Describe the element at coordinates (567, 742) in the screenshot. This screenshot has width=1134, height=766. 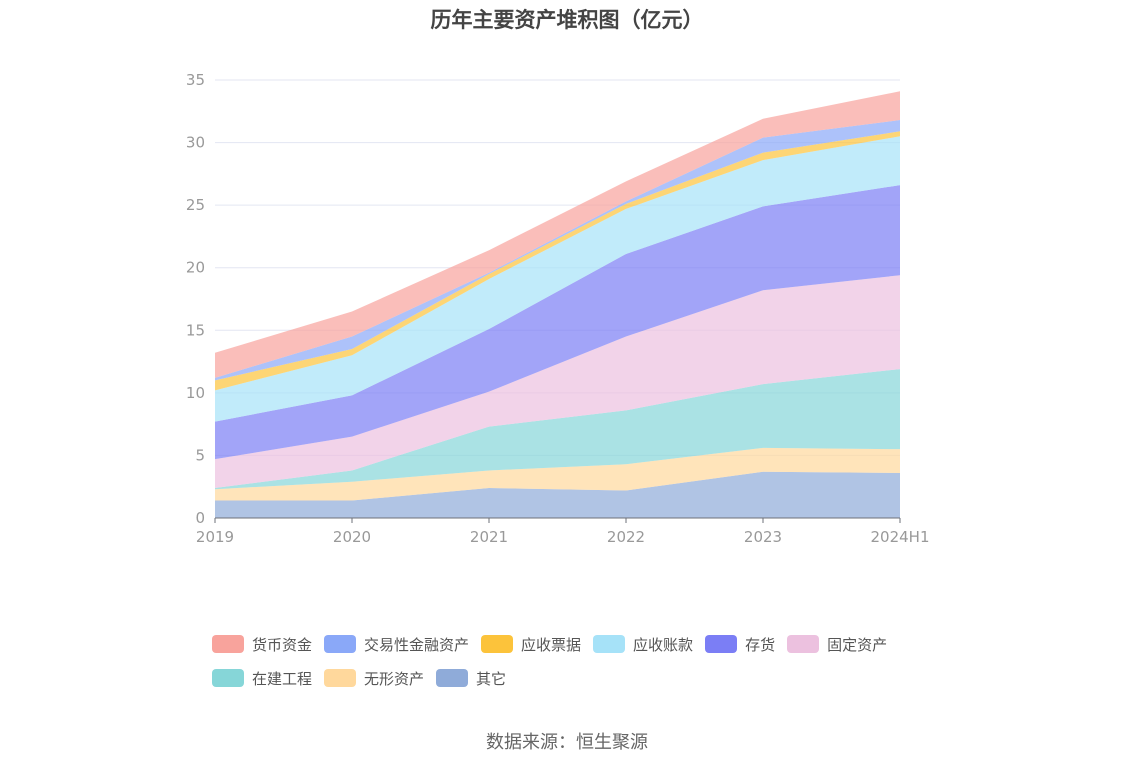
I see `data-source: 数据来源：恒生聚源` at that location.